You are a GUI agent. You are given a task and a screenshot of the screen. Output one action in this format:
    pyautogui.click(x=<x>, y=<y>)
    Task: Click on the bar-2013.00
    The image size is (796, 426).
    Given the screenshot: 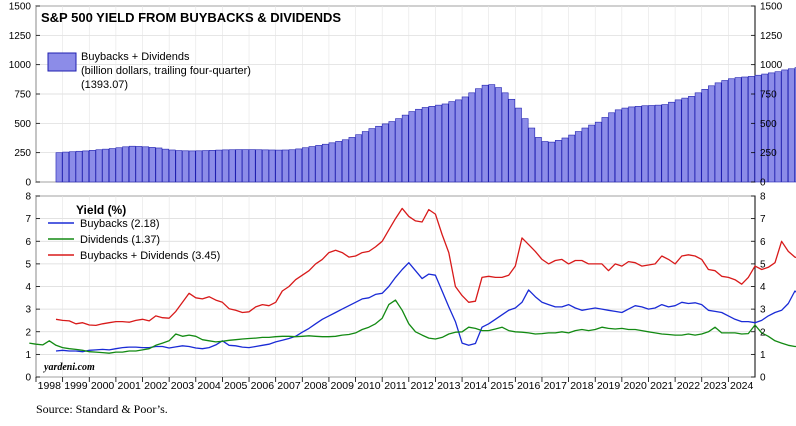 What is the action you would take?
    pyautogui.click(x=438, y=143)
    